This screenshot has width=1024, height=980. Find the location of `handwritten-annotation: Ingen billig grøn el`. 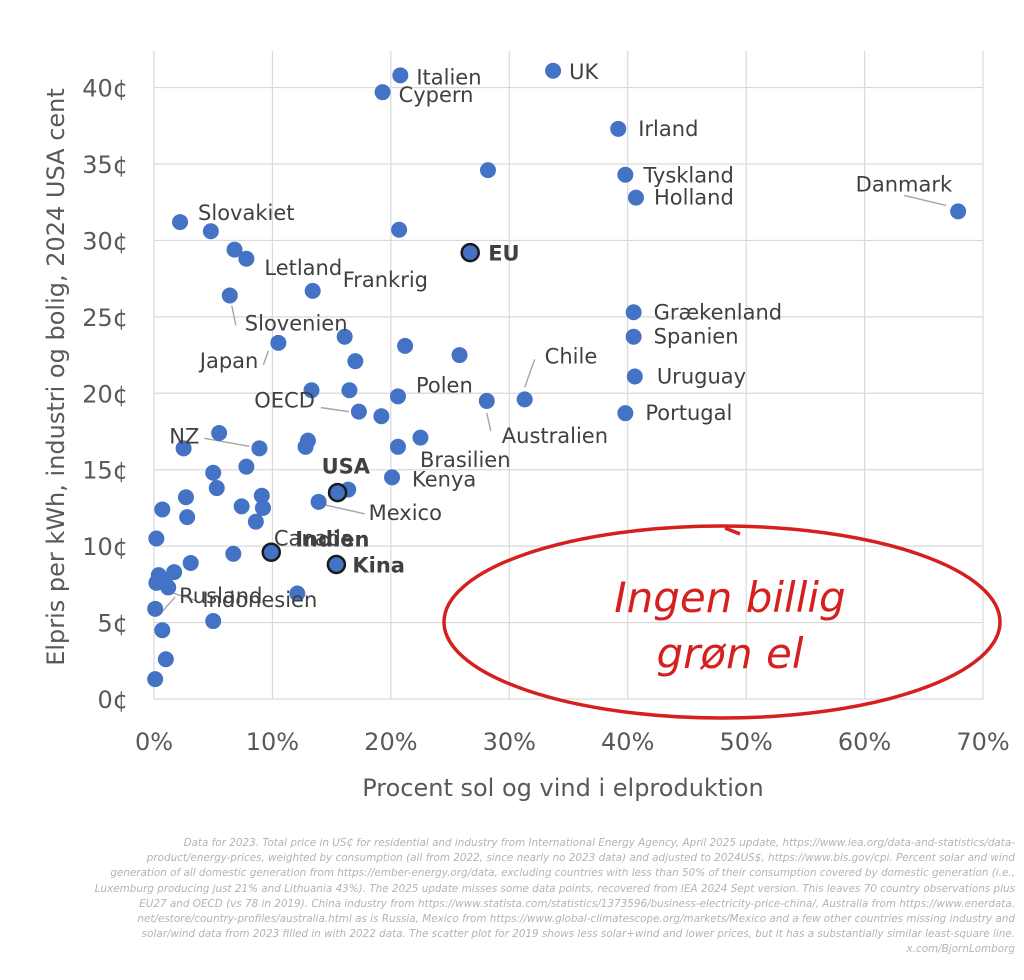

handwritten-annotation: Ingen billig grøn el is located at coordinates (722, 622).